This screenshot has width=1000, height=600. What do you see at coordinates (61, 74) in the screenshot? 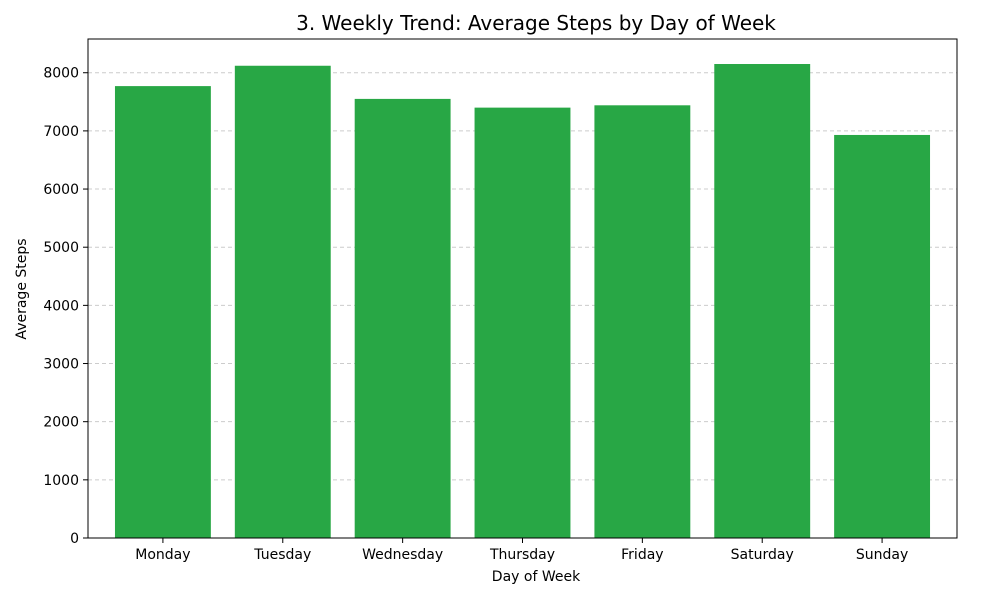
I see `y-tick-label-8000: 8000` at bounding box center [61, 74].